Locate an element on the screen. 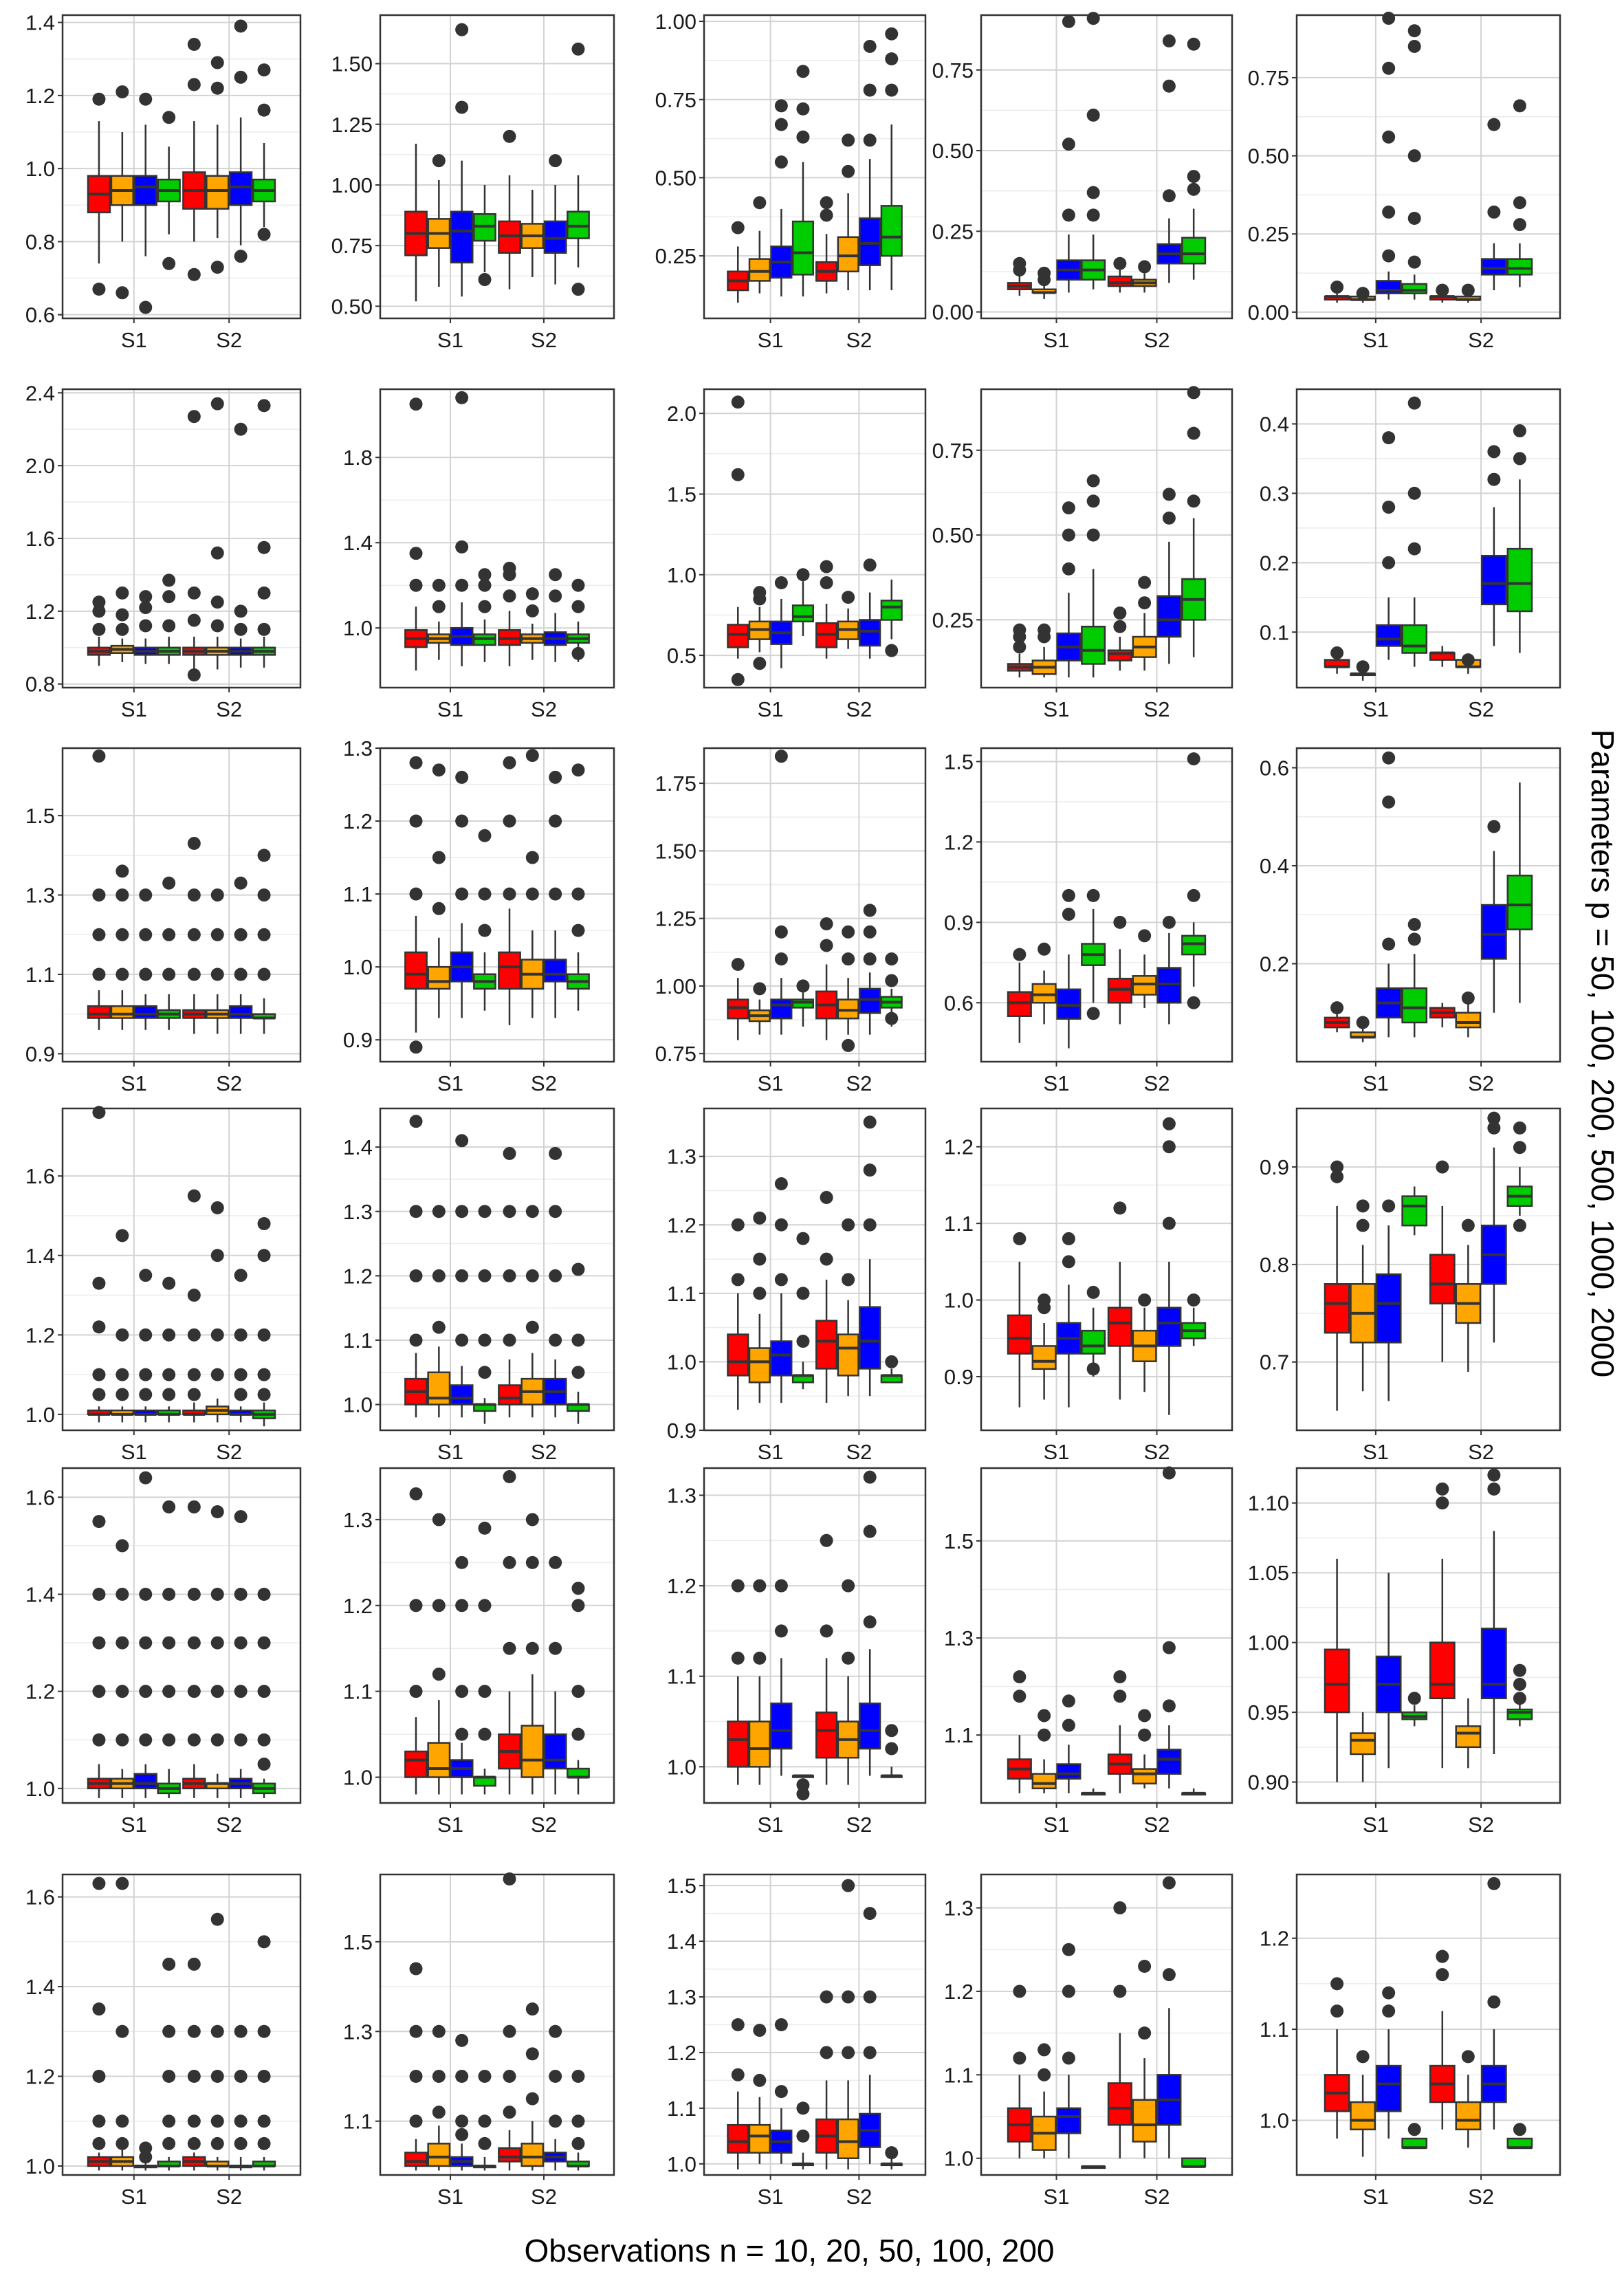 The image size is (1624, 2274). y-tick-label: 0.75 is located at coordinates (953, 70).